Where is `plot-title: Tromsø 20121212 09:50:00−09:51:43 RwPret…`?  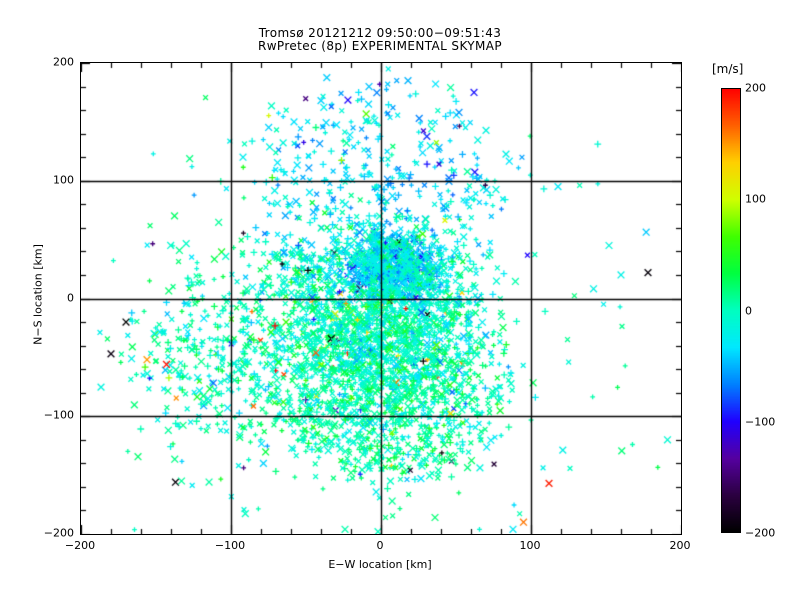
plot-title: Tromsø 20121212 09:50:00−09:51:43 RwPret… is located at coordinates (380, 40).